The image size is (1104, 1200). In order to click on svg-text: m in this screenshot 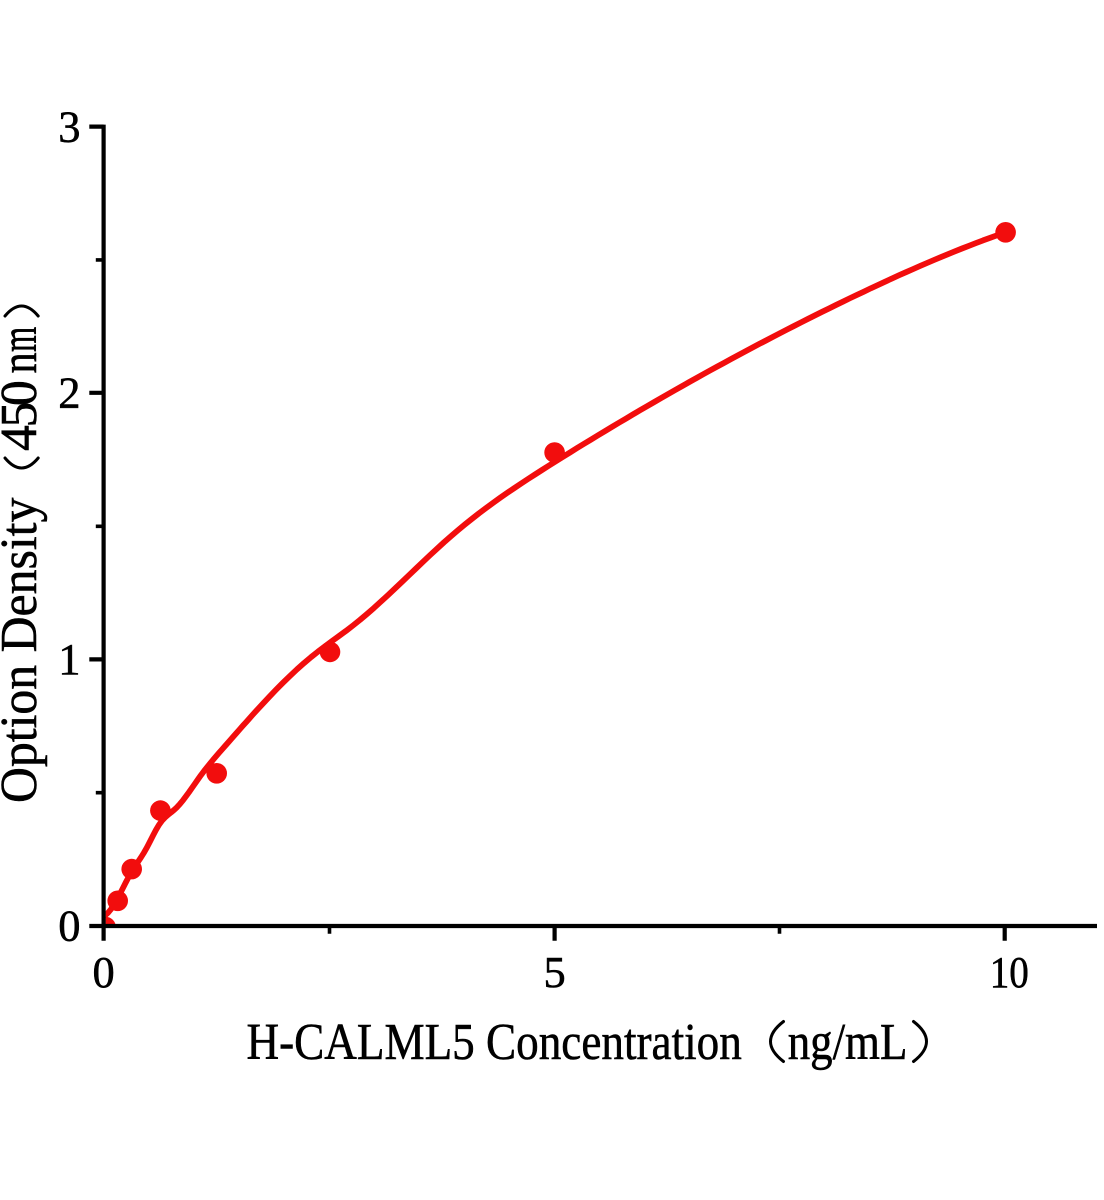, I will do `click(24, 339)`.